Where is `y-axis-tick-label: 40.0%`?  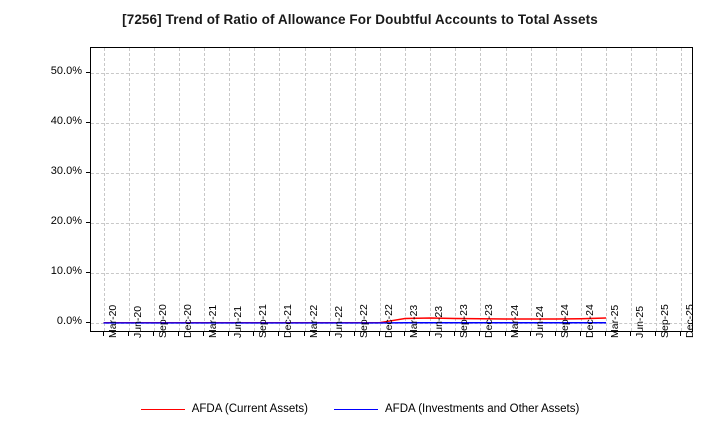
y-axis-tick-label: 40.0% is located at coordinates (66, 121).